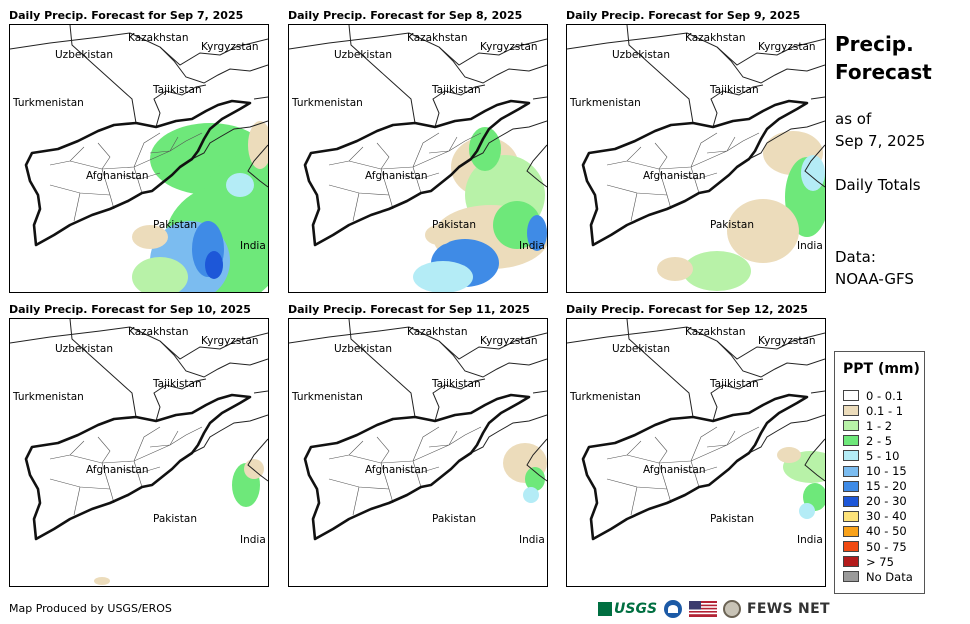 This screenshot has width=970, height=624. I want to click on panel-title: Daily Precip. Forecast for Sep 12, 2025, so click(687, 309).